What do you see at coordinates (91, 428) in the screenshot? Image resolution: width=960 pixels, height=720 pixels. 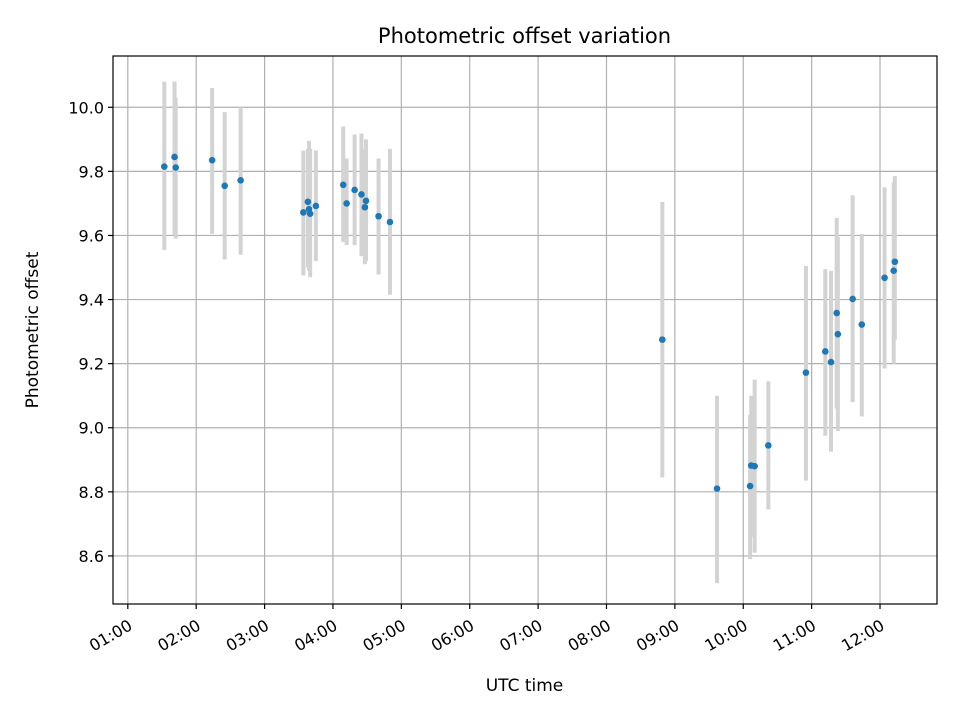 I see `y-tick-label: 9.0` at bounding box center [91, 428].